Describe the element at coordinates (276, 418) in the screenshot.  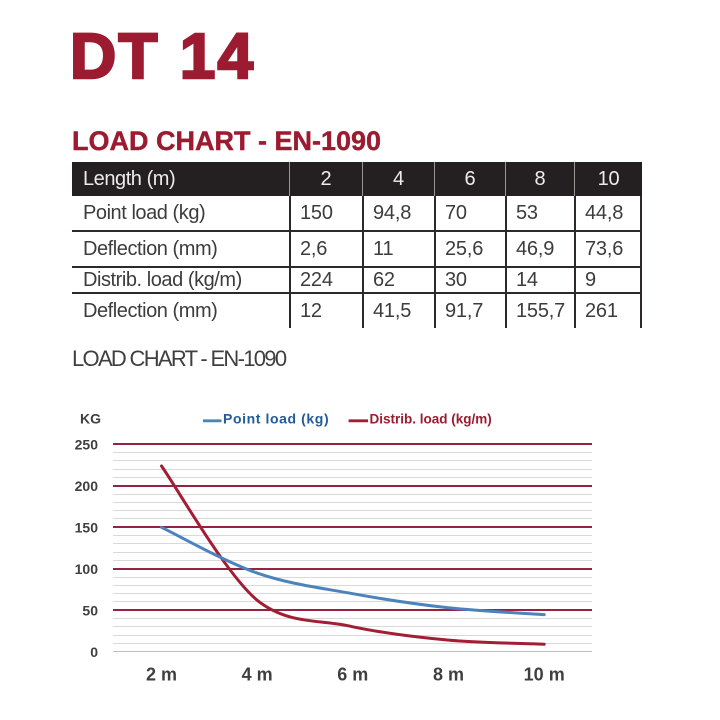
I see `svg-text: Point load (kg)` at that location.